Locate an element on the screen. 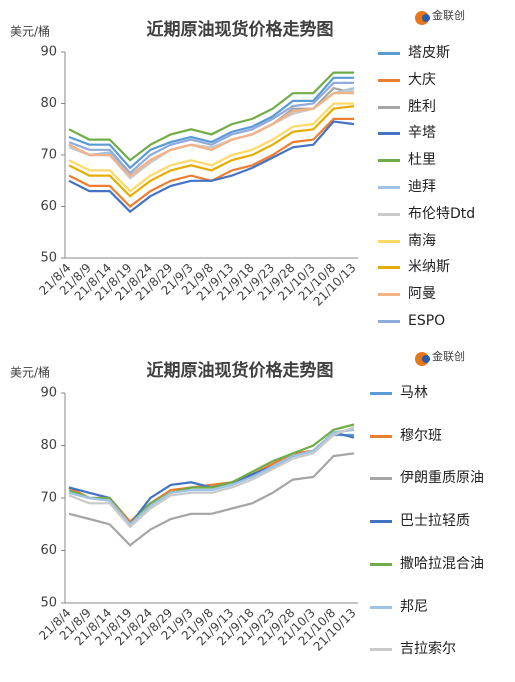 The width and height of the screenshot is (515, 682). legend-item: 迪拜 is located at coordinates (437, 187).